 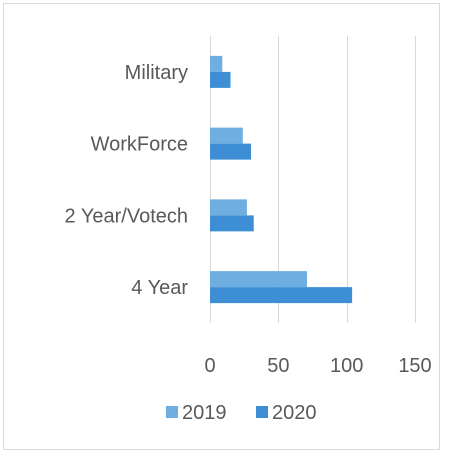 I want to click on bar-2-year-votech-2019, so click(x=228, y=207).